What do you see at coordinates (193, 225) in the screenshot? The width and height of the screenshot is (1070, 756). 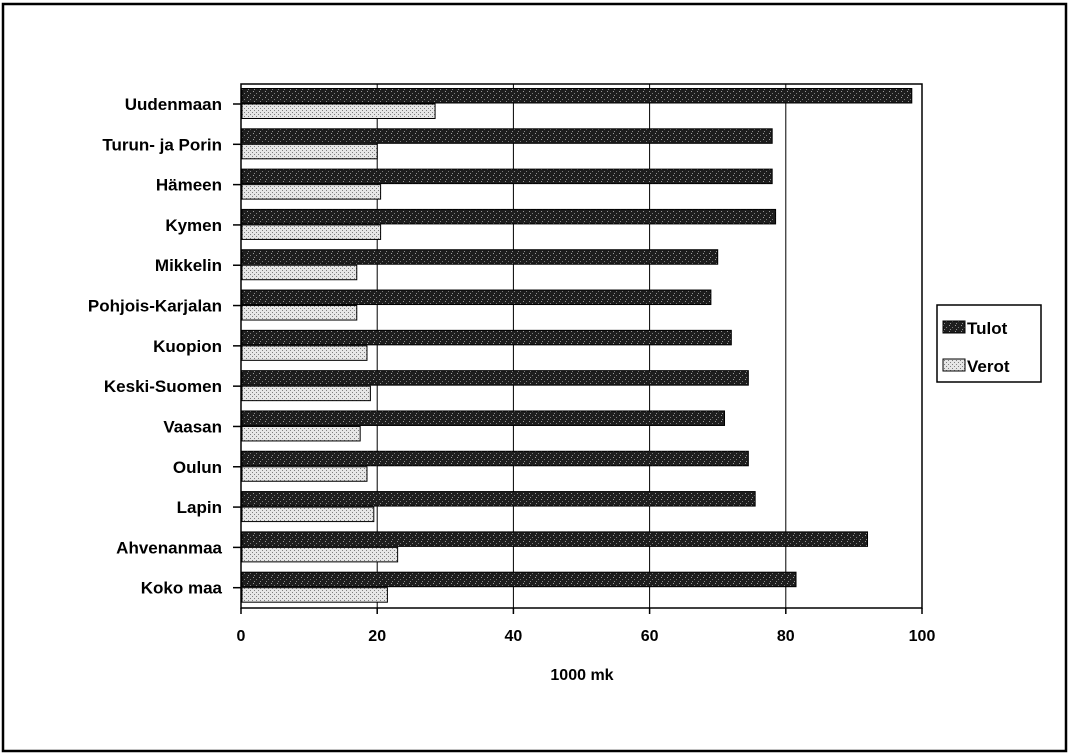 I see `category-label: Kymen` at bounding box center [193, 225].